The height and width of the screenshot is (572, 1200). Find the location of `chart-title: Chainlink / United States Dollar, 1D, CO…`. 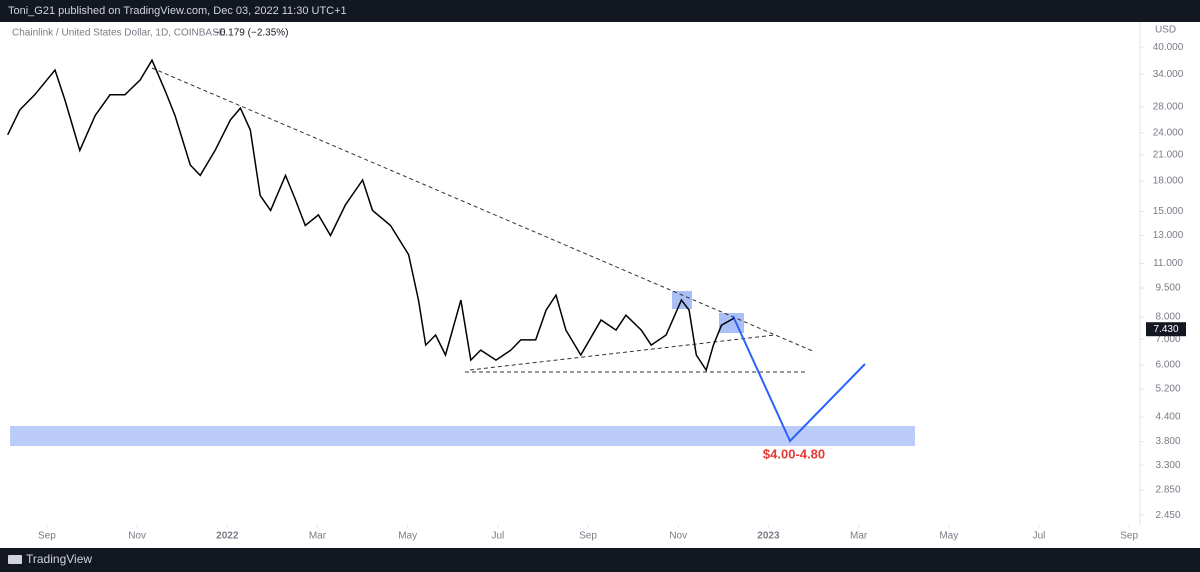

chart-title: Chainlink / United States Dollar, 1D, CO… is located at coordinates (119, 33).